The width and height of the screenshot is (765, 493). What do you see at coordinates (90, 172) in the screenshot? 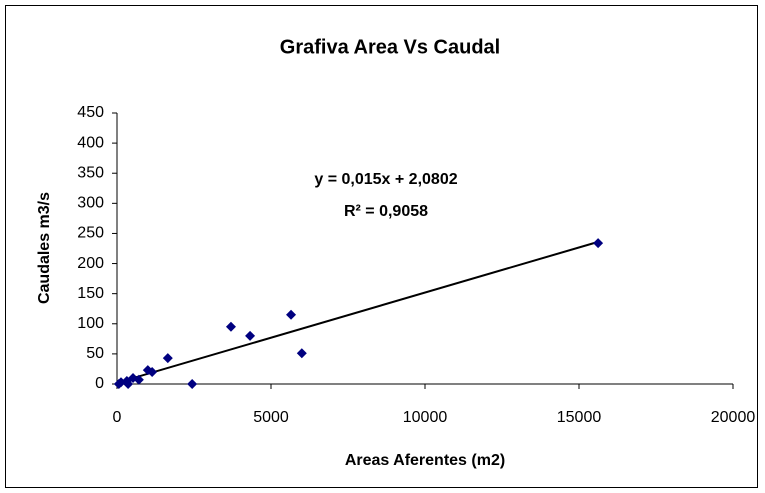
I see `y-tick-label: 350` at bounding box center [90, 172].